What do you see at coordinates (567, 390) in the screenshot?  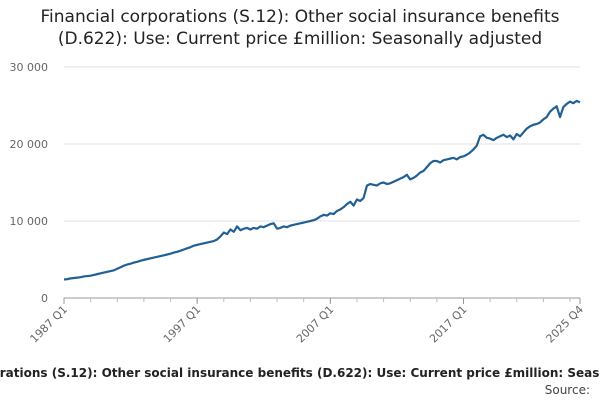 I see `source: Source:` at bounding box center [567, 390].